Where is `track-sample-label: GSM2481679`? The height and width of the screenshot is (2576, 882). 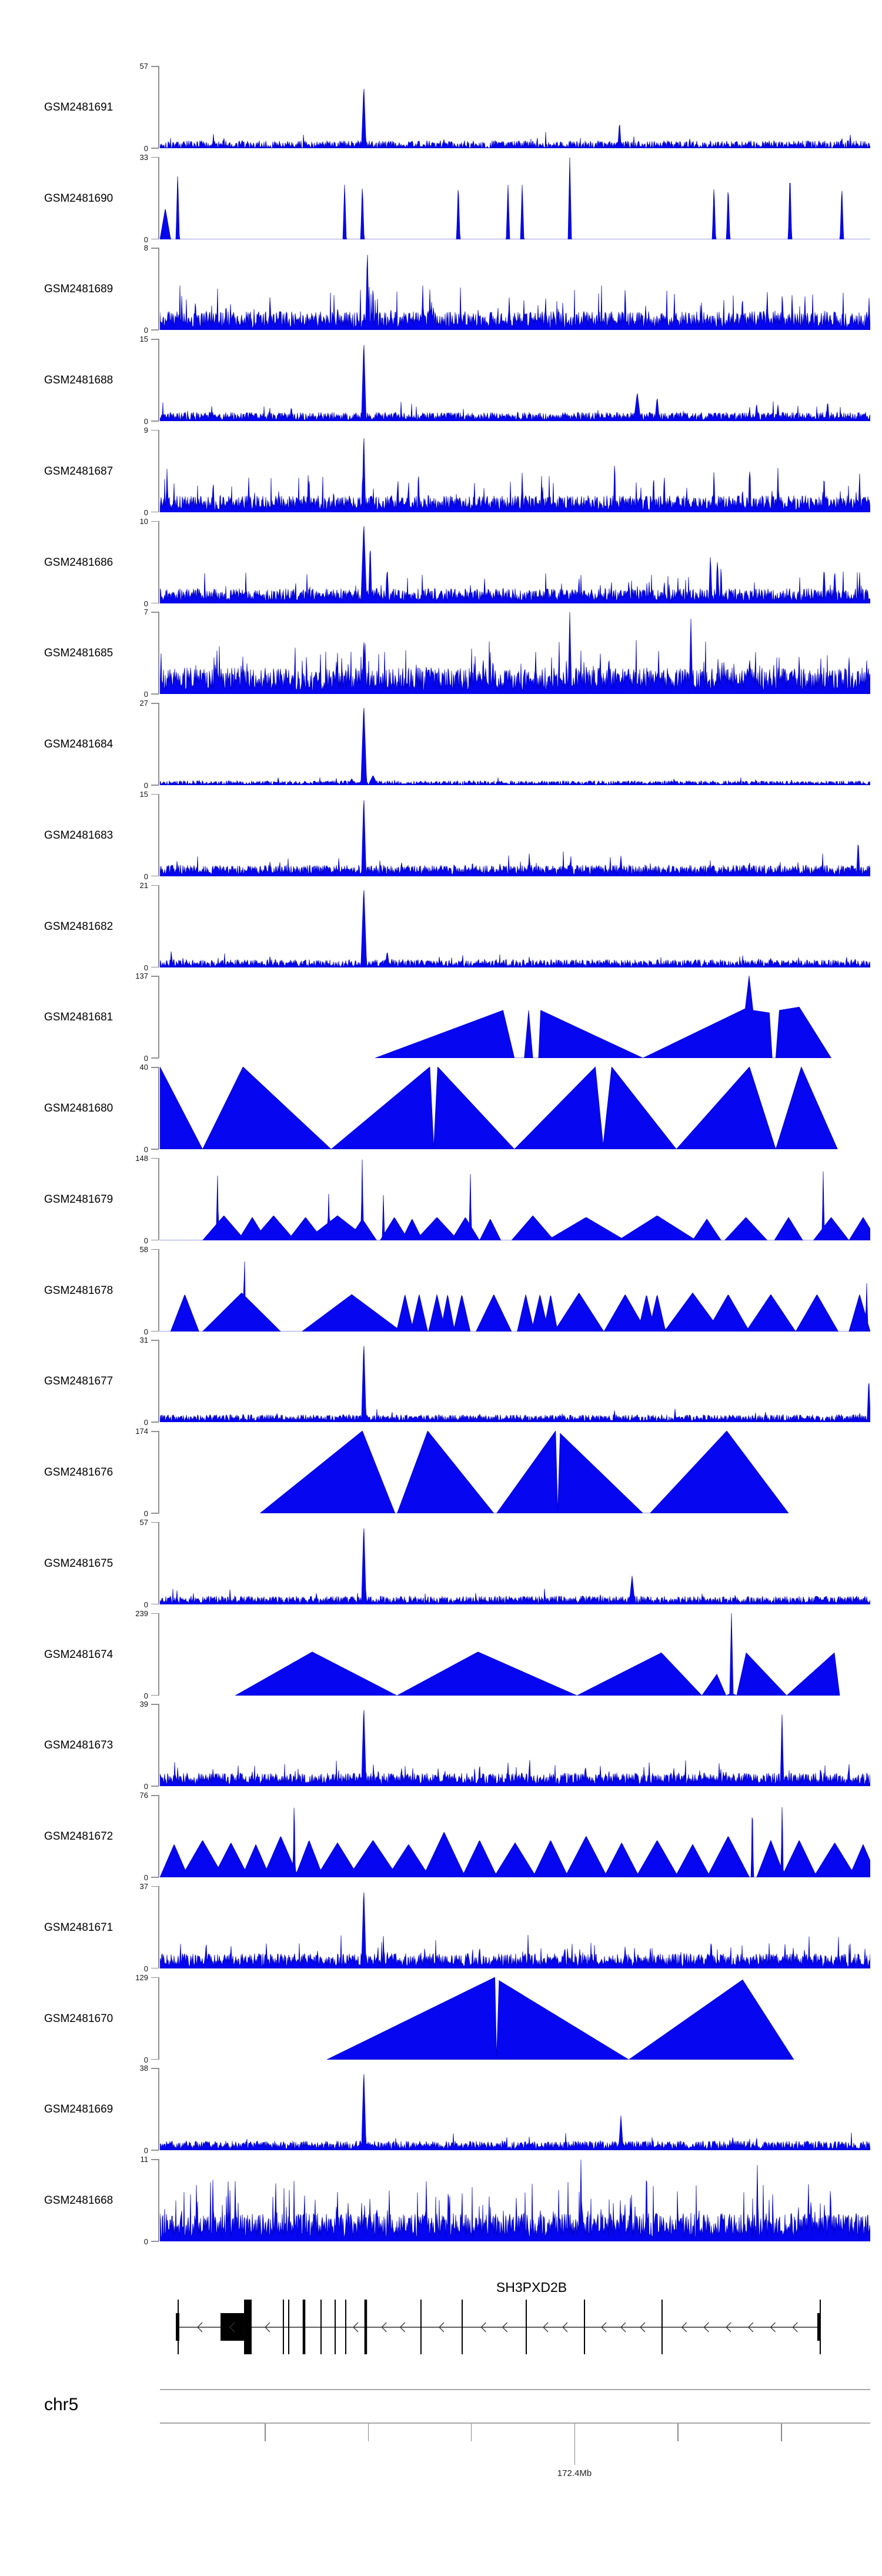
track-sample-label: GSM2481679 is located at coordinates (78, 1199).